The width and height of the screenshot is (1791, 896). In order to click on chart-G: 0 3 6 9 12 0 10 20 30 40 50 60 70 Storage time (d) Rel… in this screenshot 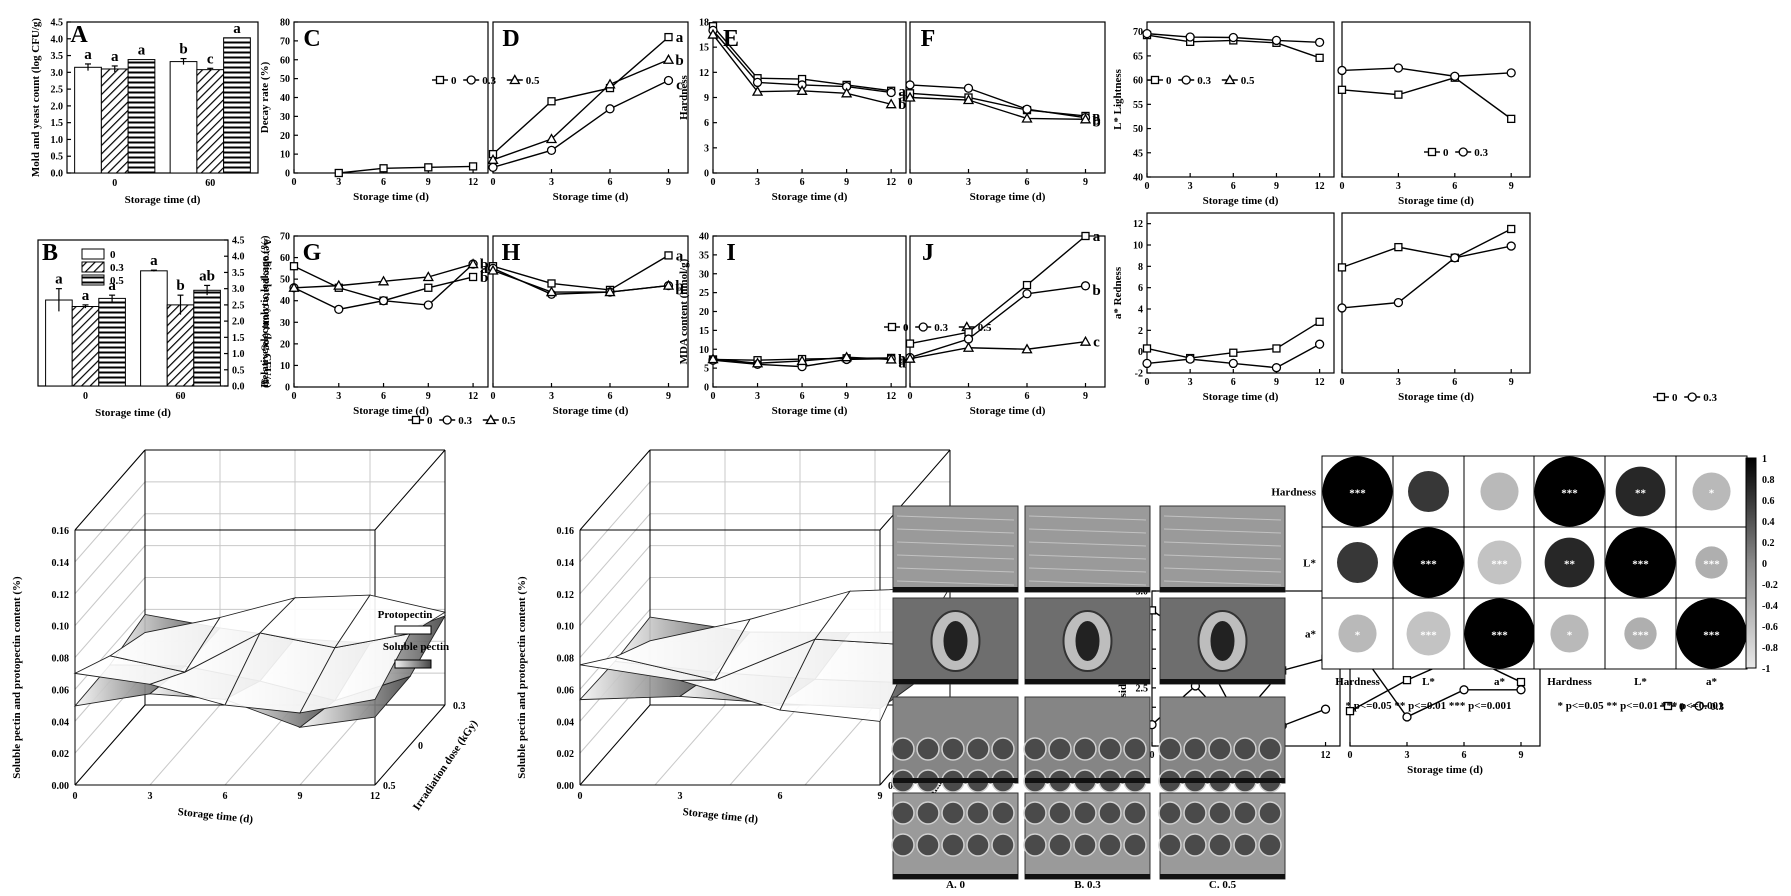, I will do `click(387, 330)`.